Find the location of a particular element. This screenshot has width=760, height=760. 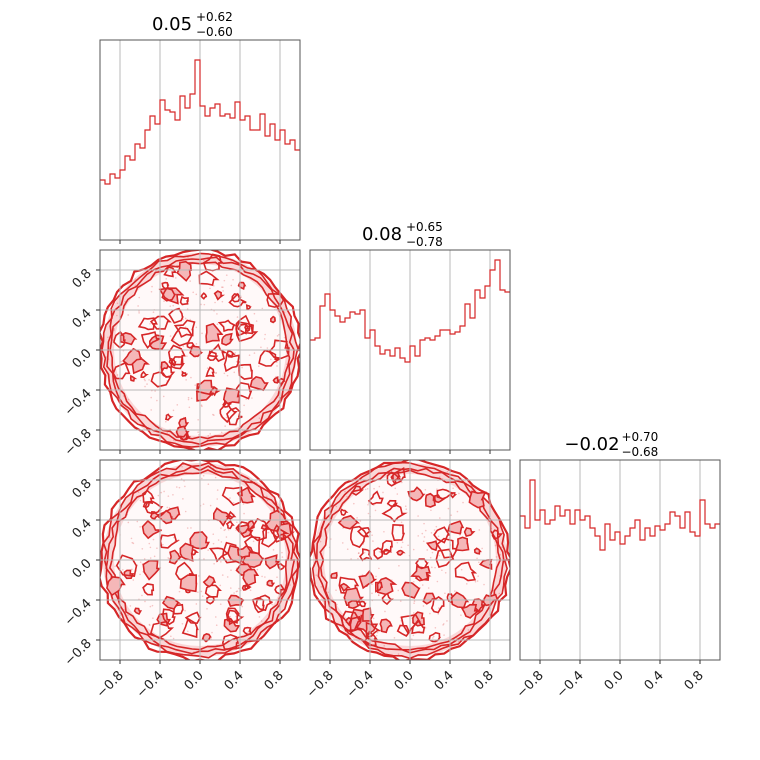

contour-x0-x1-panel: −0.8 −0.4 0.0 0.4 0.8 is located at coordinates (181, 354).